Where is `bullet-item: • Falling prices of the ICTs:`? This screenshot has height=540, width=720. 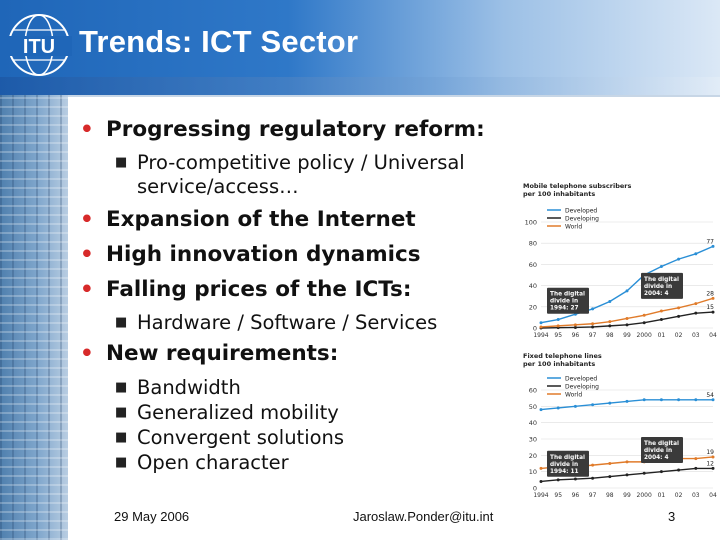 bullet-item: • Falling prices of the ICTs: is located at coordinates (246, 289).